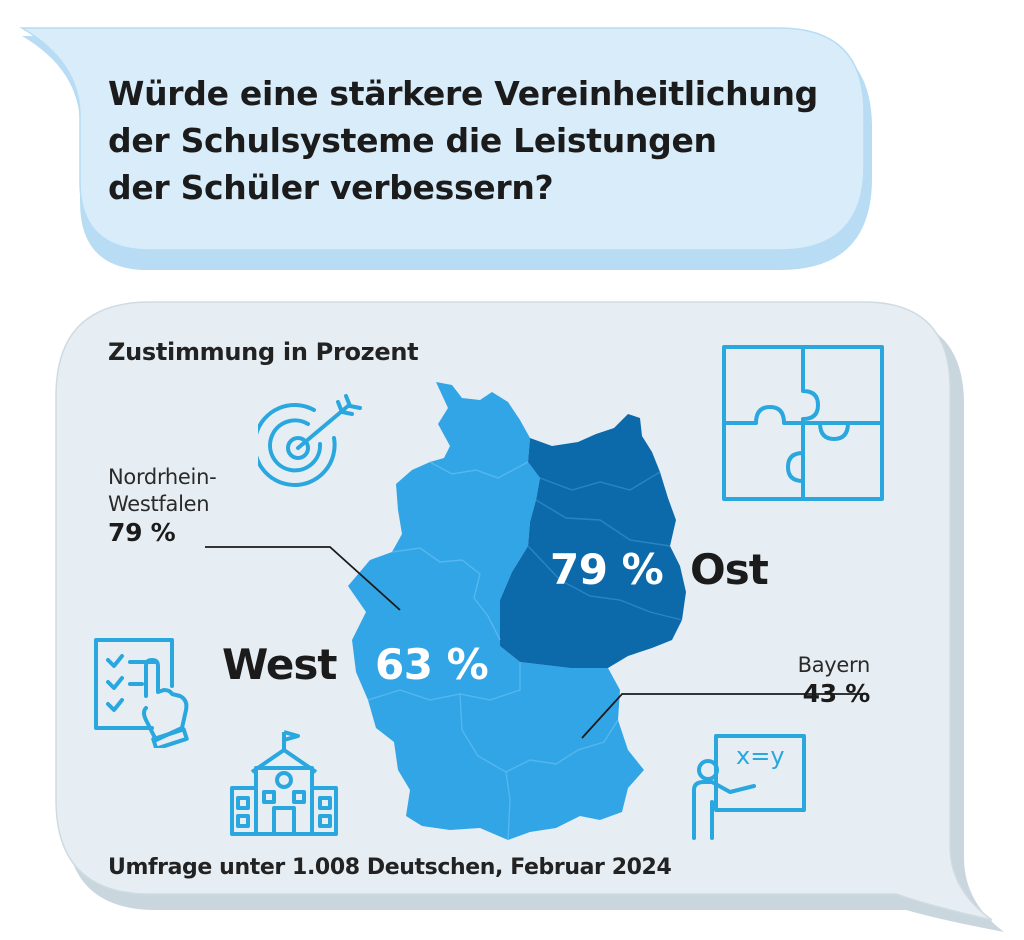 This screenshot has height=940, width=1024. I want to click on callout-nrw-name-1: Nordrhein-, so click(162, 477).